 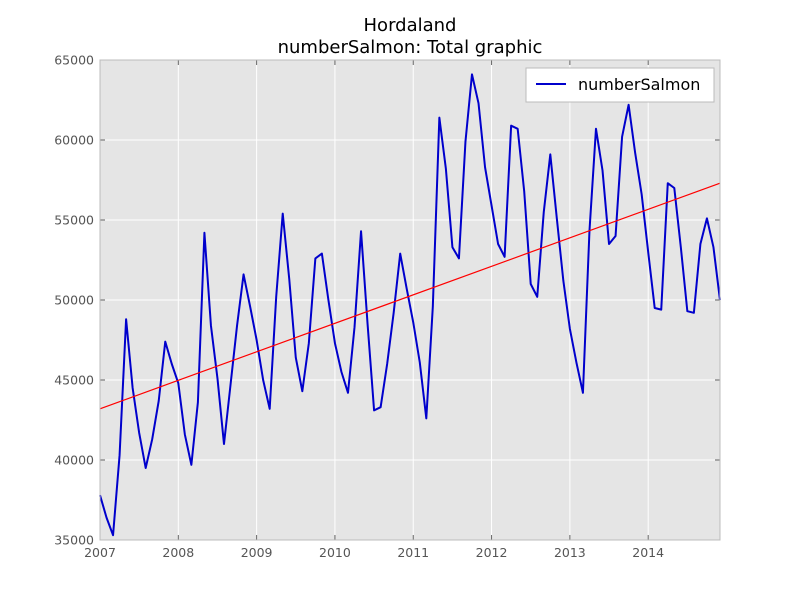 What do you see at coordinates (74, 140) in the screenshot?
I see `y-tick-label: 60000` at bounding box center [74, 140].